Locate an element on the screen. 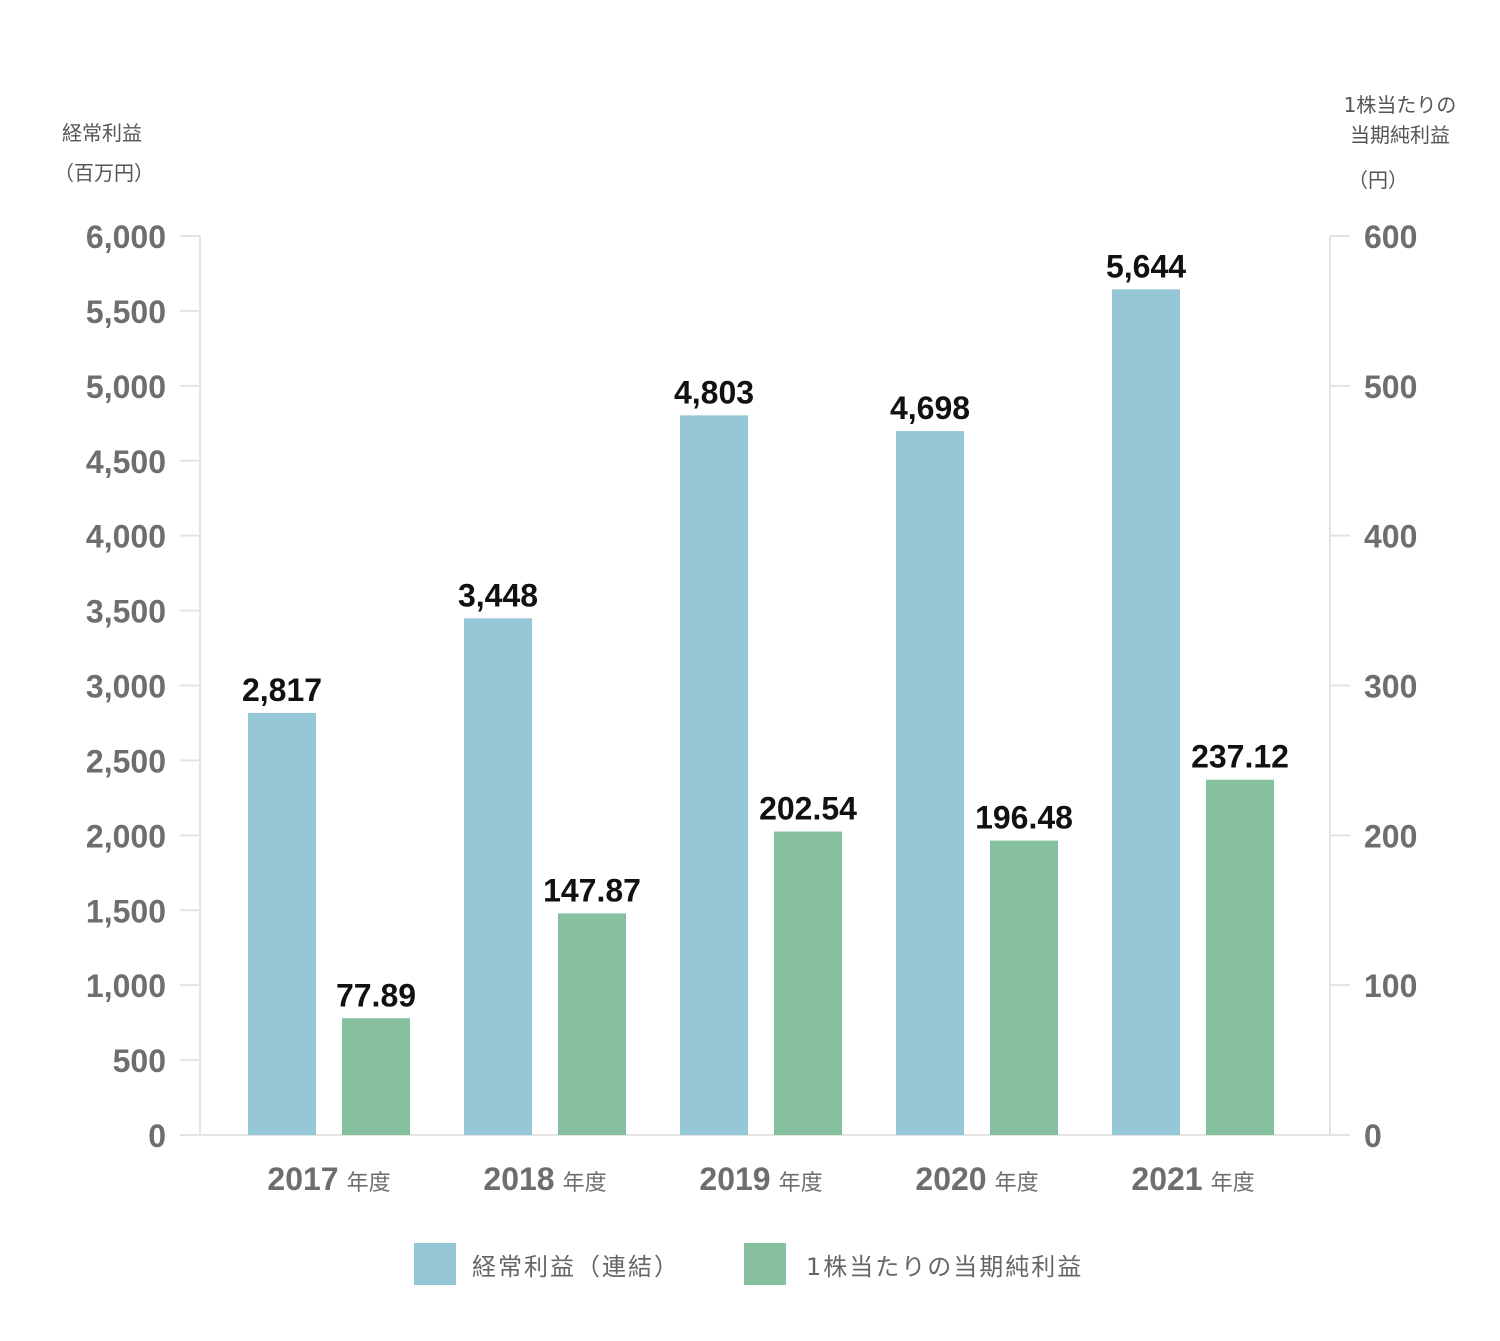  data-label-eps: 147.87 is located at coordinates (592, 890).